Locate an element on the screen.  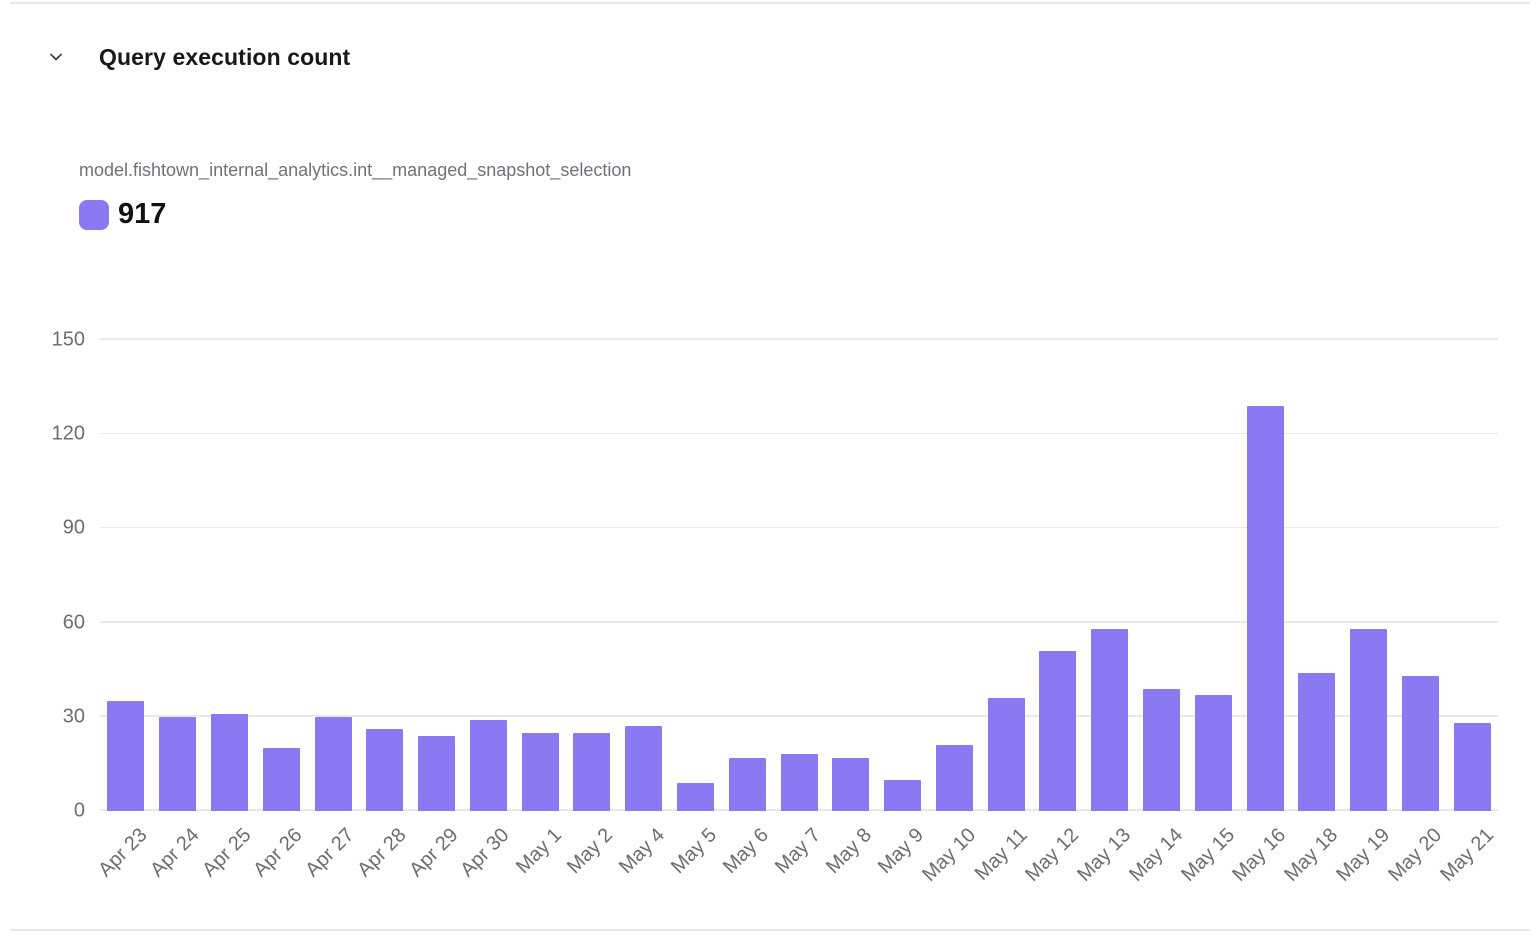
bar-slot: Apr 25 is located at coordinates (227, 610).